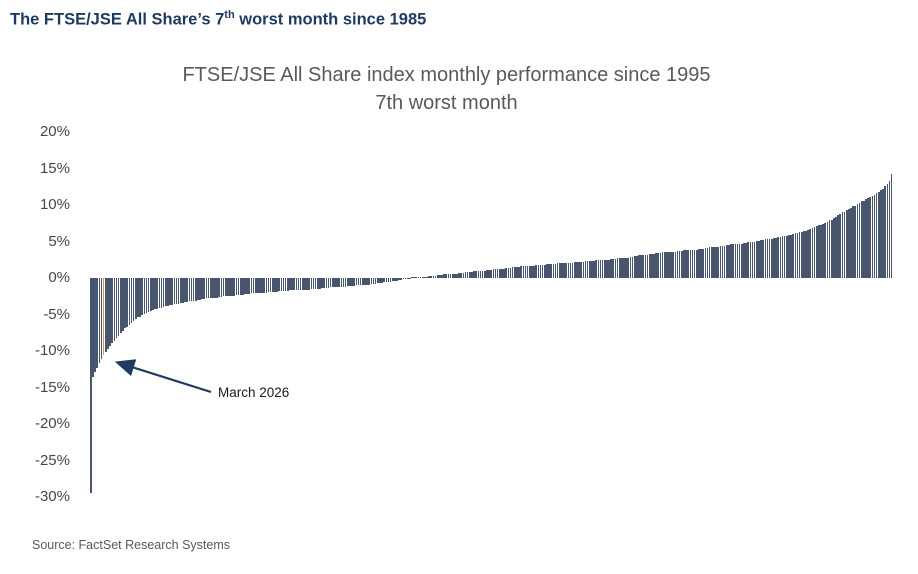 The width and height of the screenshot is (918, 574). Describe the element at coordinates (229, 15) in the screenshot. I see `page-title-superscript: th` at that location.